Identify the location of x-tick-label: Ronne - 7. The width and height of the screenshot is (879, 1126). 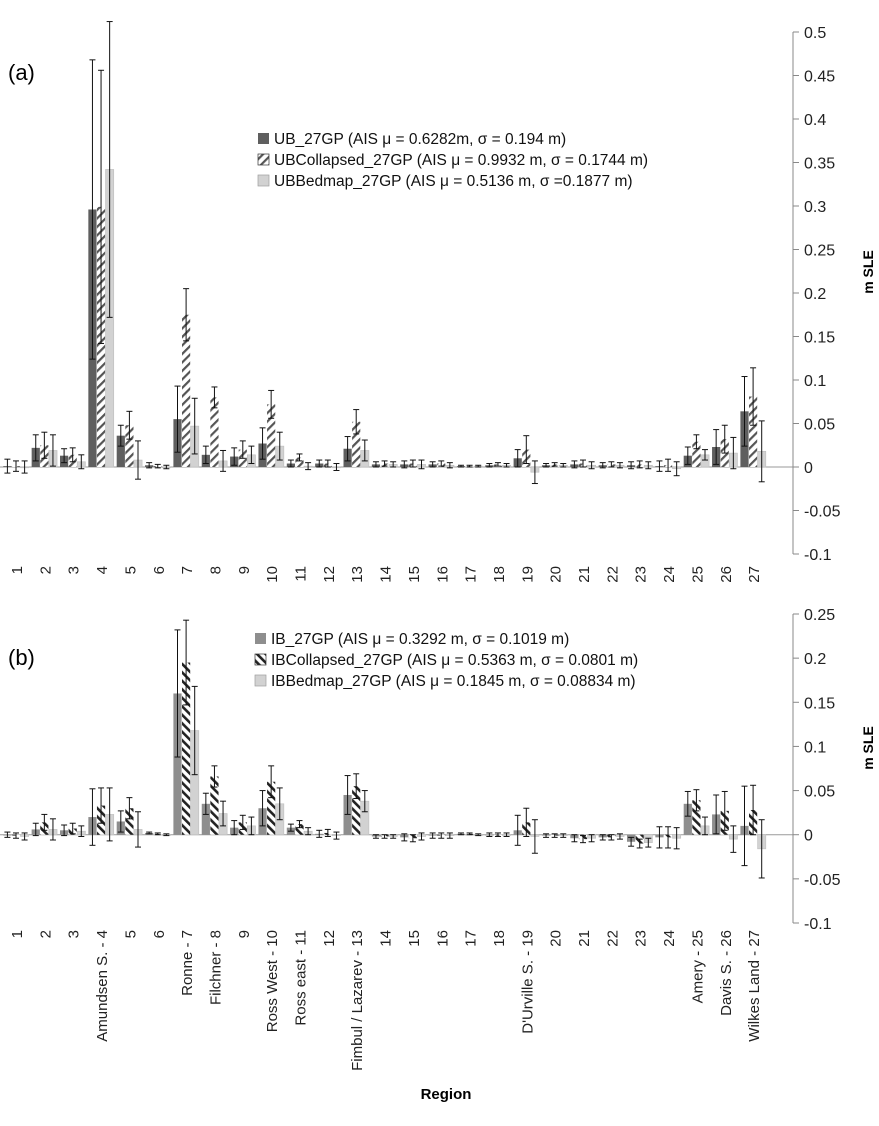
(187, 963).